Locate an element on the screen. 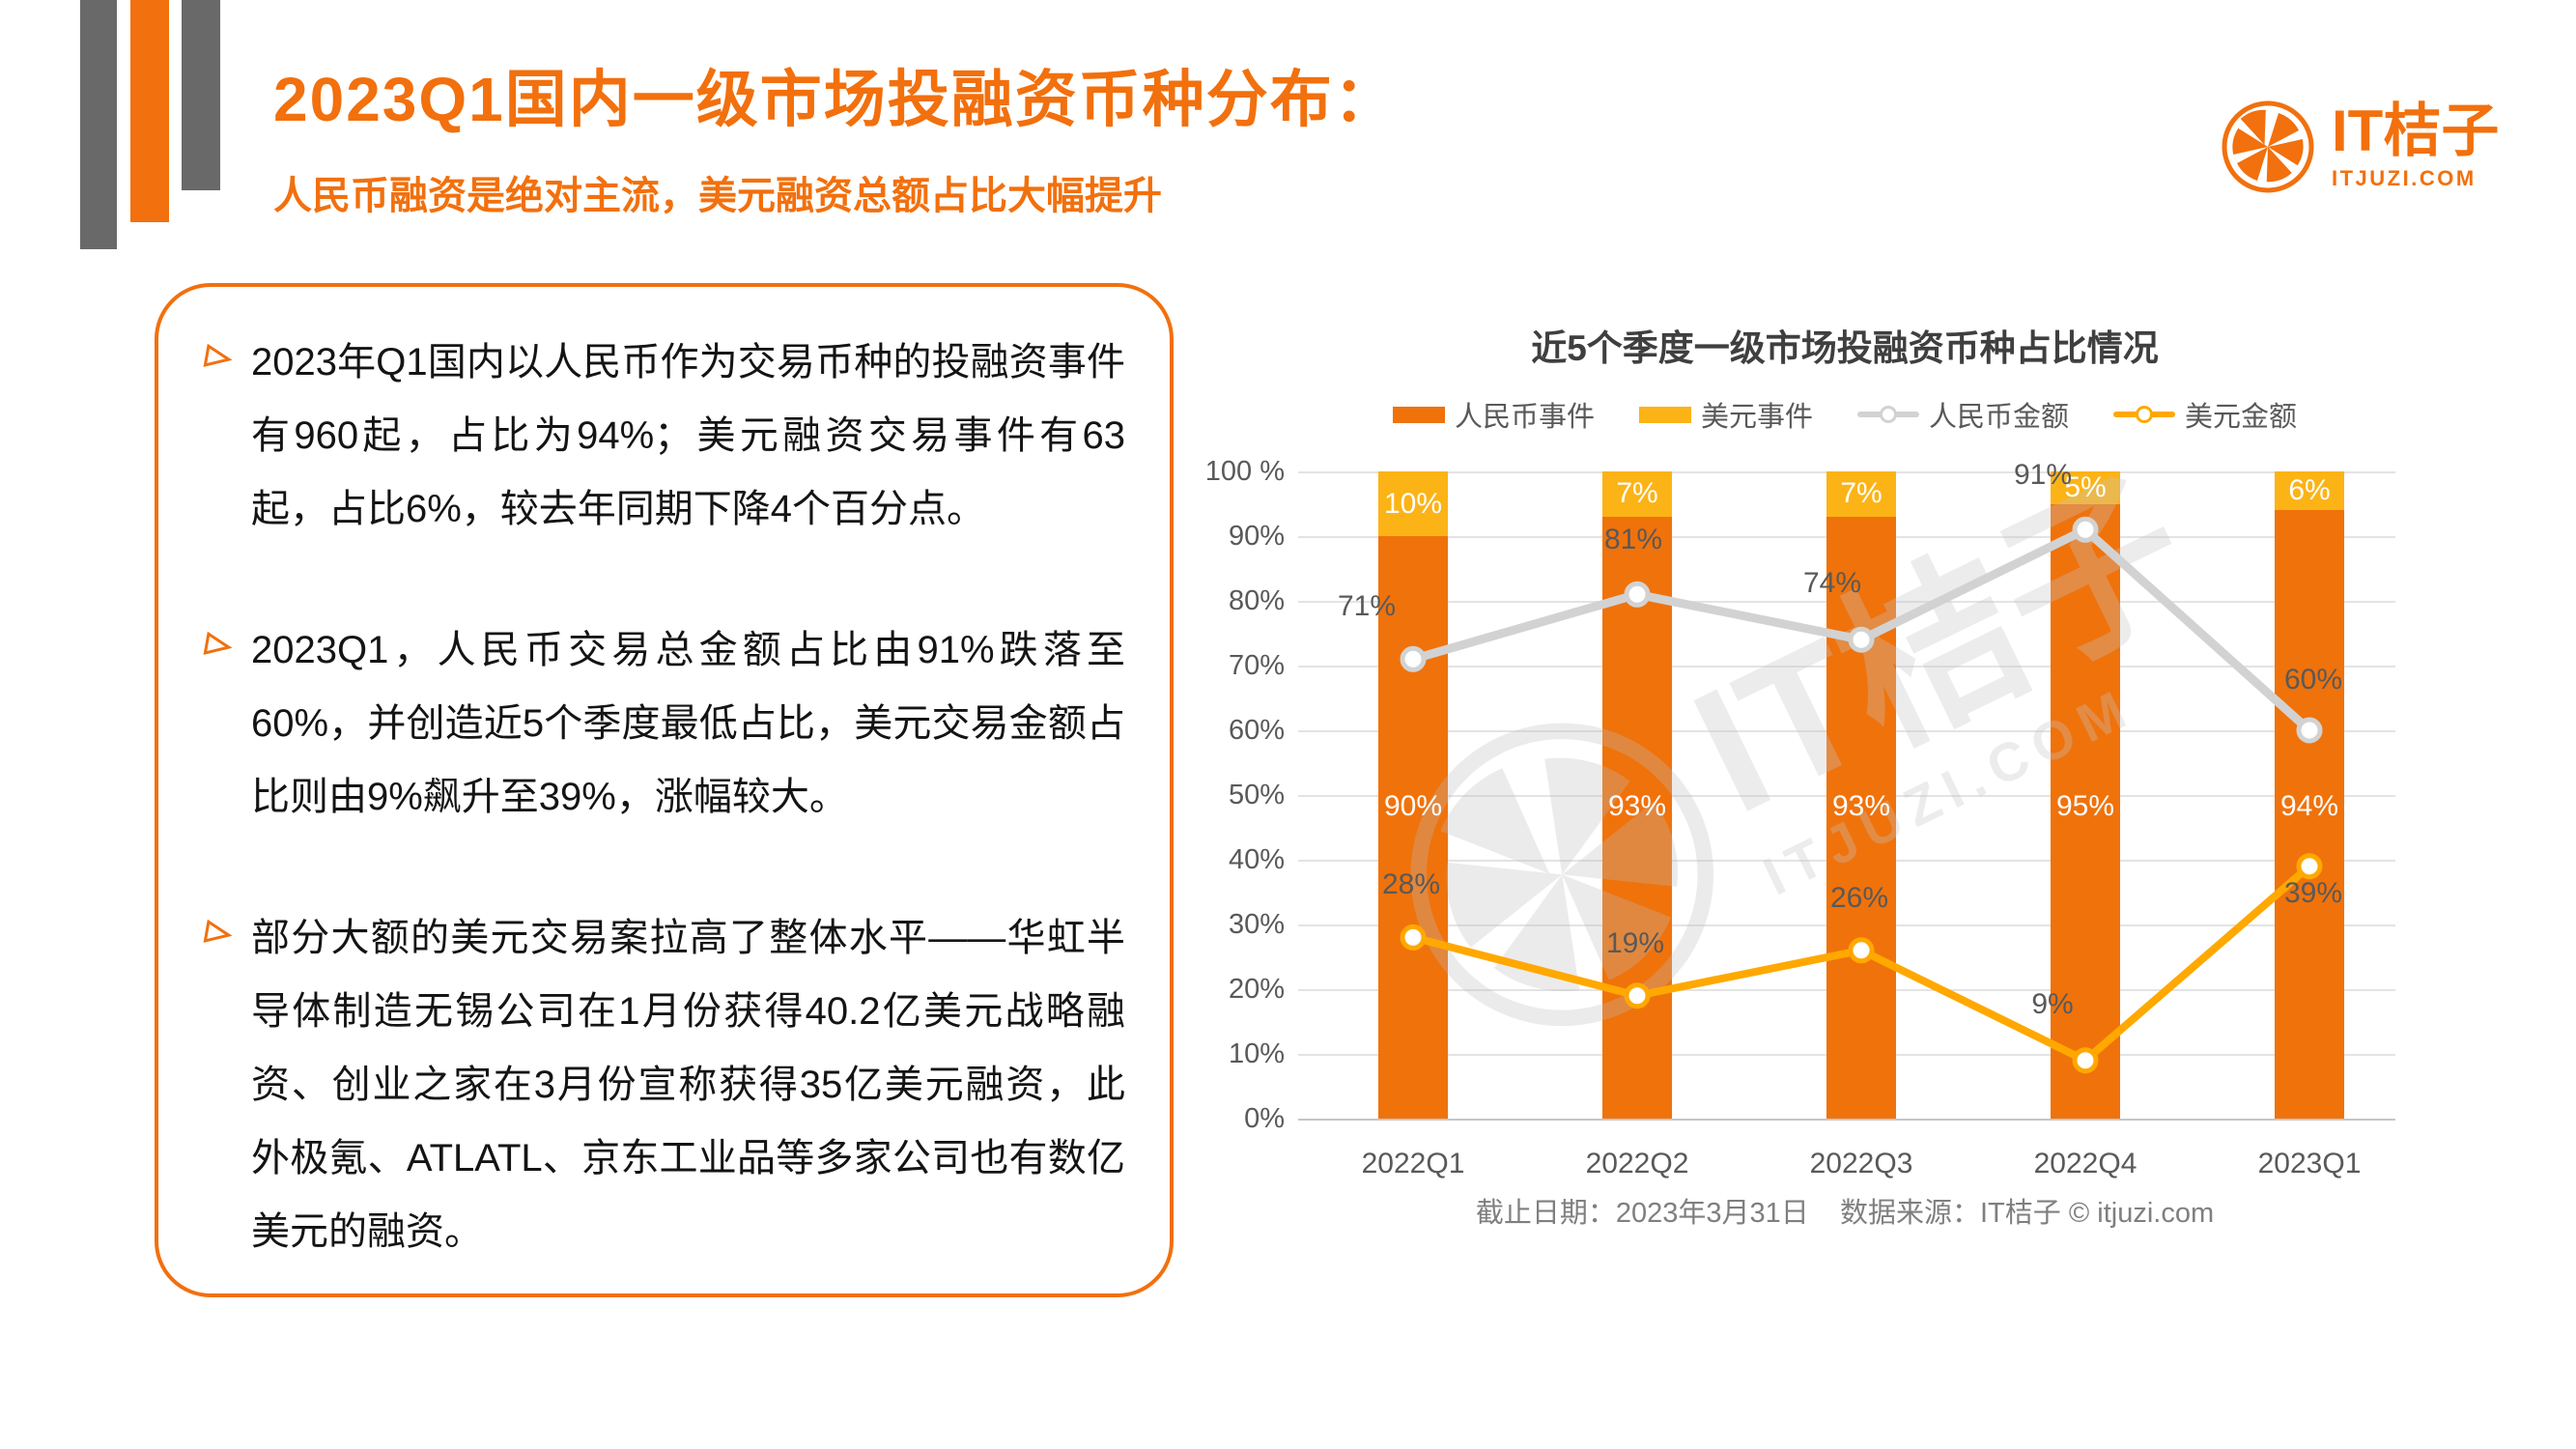 This screenshot has height=1449, width=2576. page-title: 2023Q1国内一级市场投融资币种分布： is located at coordinates (835, 99).